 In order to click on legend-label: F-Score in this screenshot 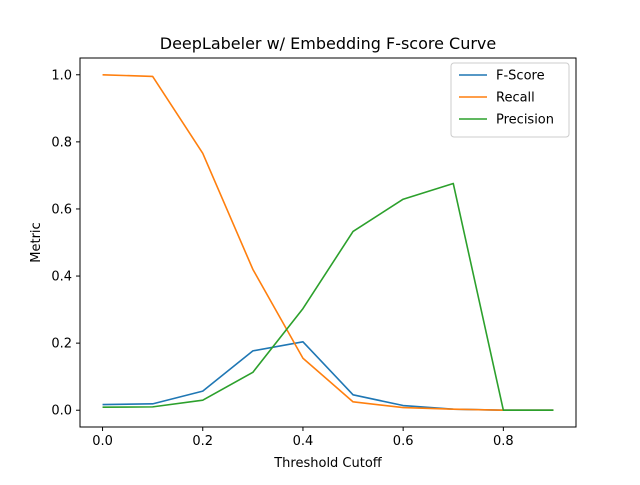, I will do `click(520, 76)`.